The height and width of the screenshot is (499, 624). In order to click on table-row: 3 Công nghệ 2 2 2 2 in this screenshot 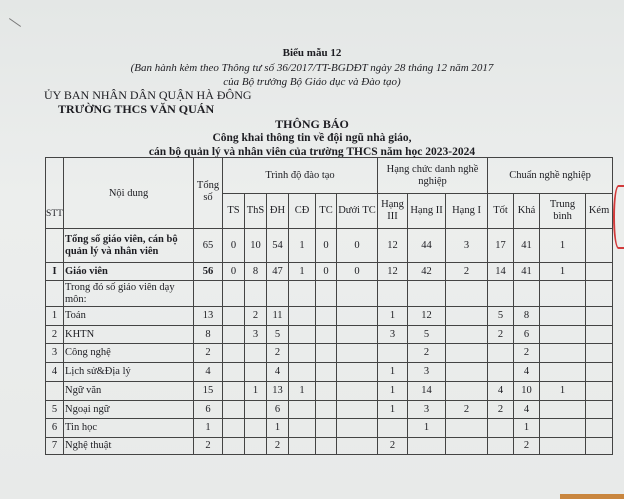, I will do `click(329, 353)`.